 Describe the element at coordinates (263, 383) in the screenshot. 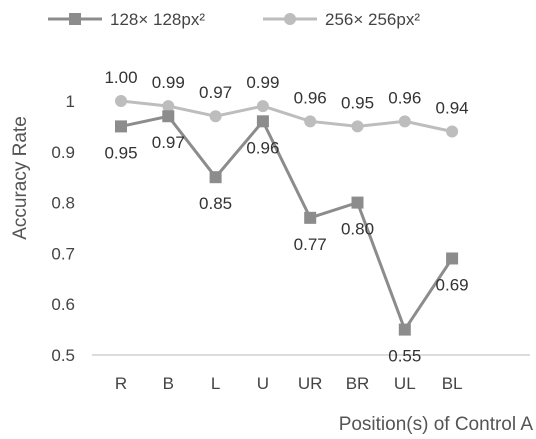

I see `x-tick-label-u: U` at that location.